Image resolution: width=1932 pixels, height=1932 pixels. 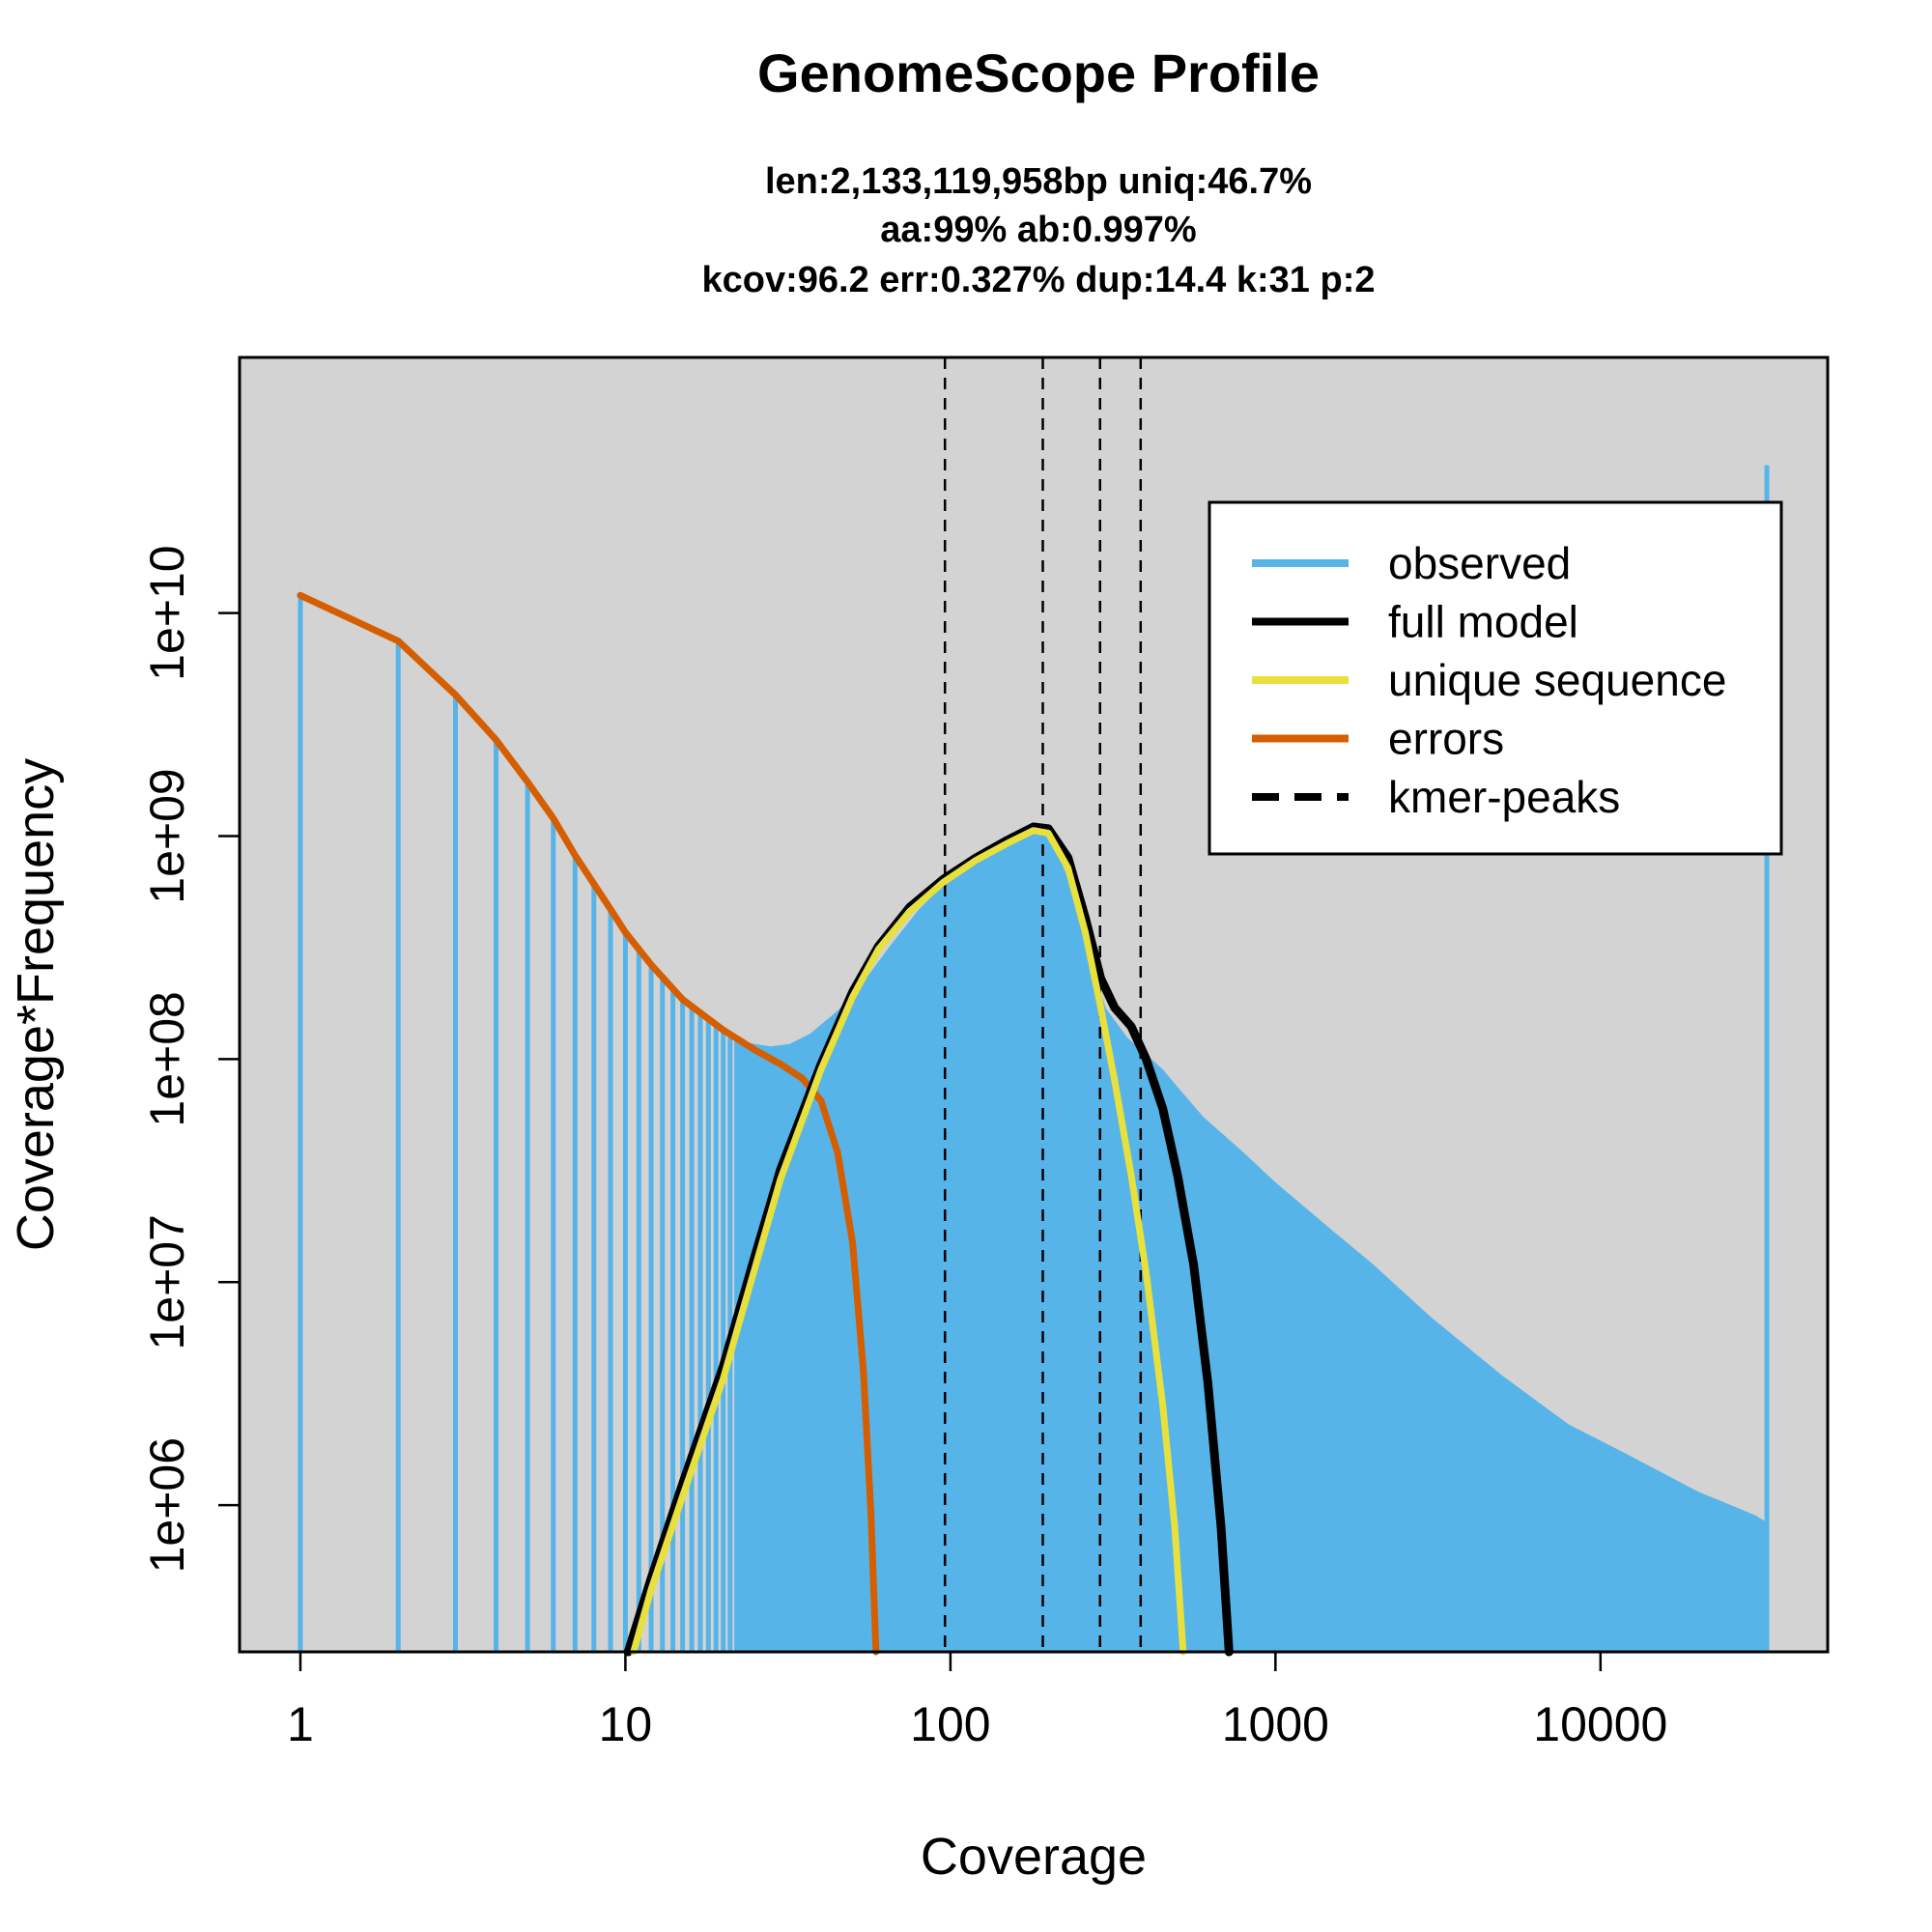 What do you see at coordinates (950, 1724) in the screenshot?
I see `x-tick-label-100: 100` at bounding box center [950, 1724].